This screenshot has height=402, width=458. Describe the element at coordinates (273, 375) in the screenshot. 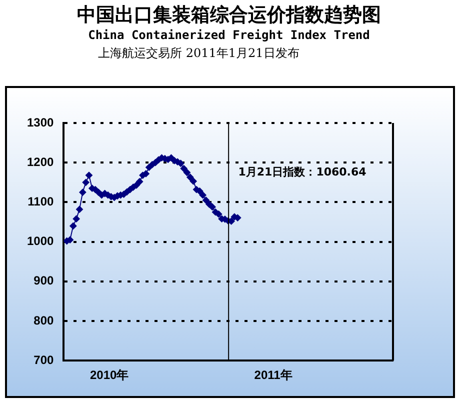

I see `x-tick-label: 2011年` at that location.